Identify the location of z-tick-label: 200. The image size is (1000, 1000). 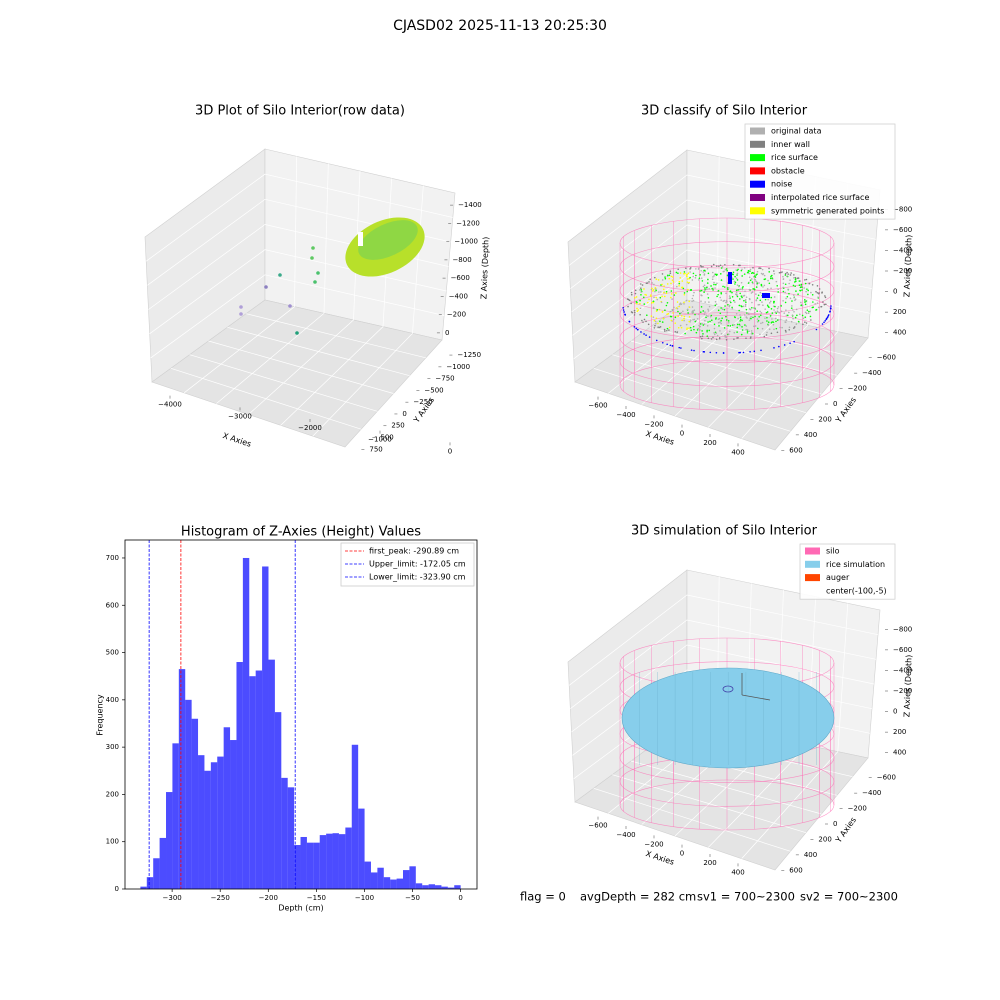
(899, 732).